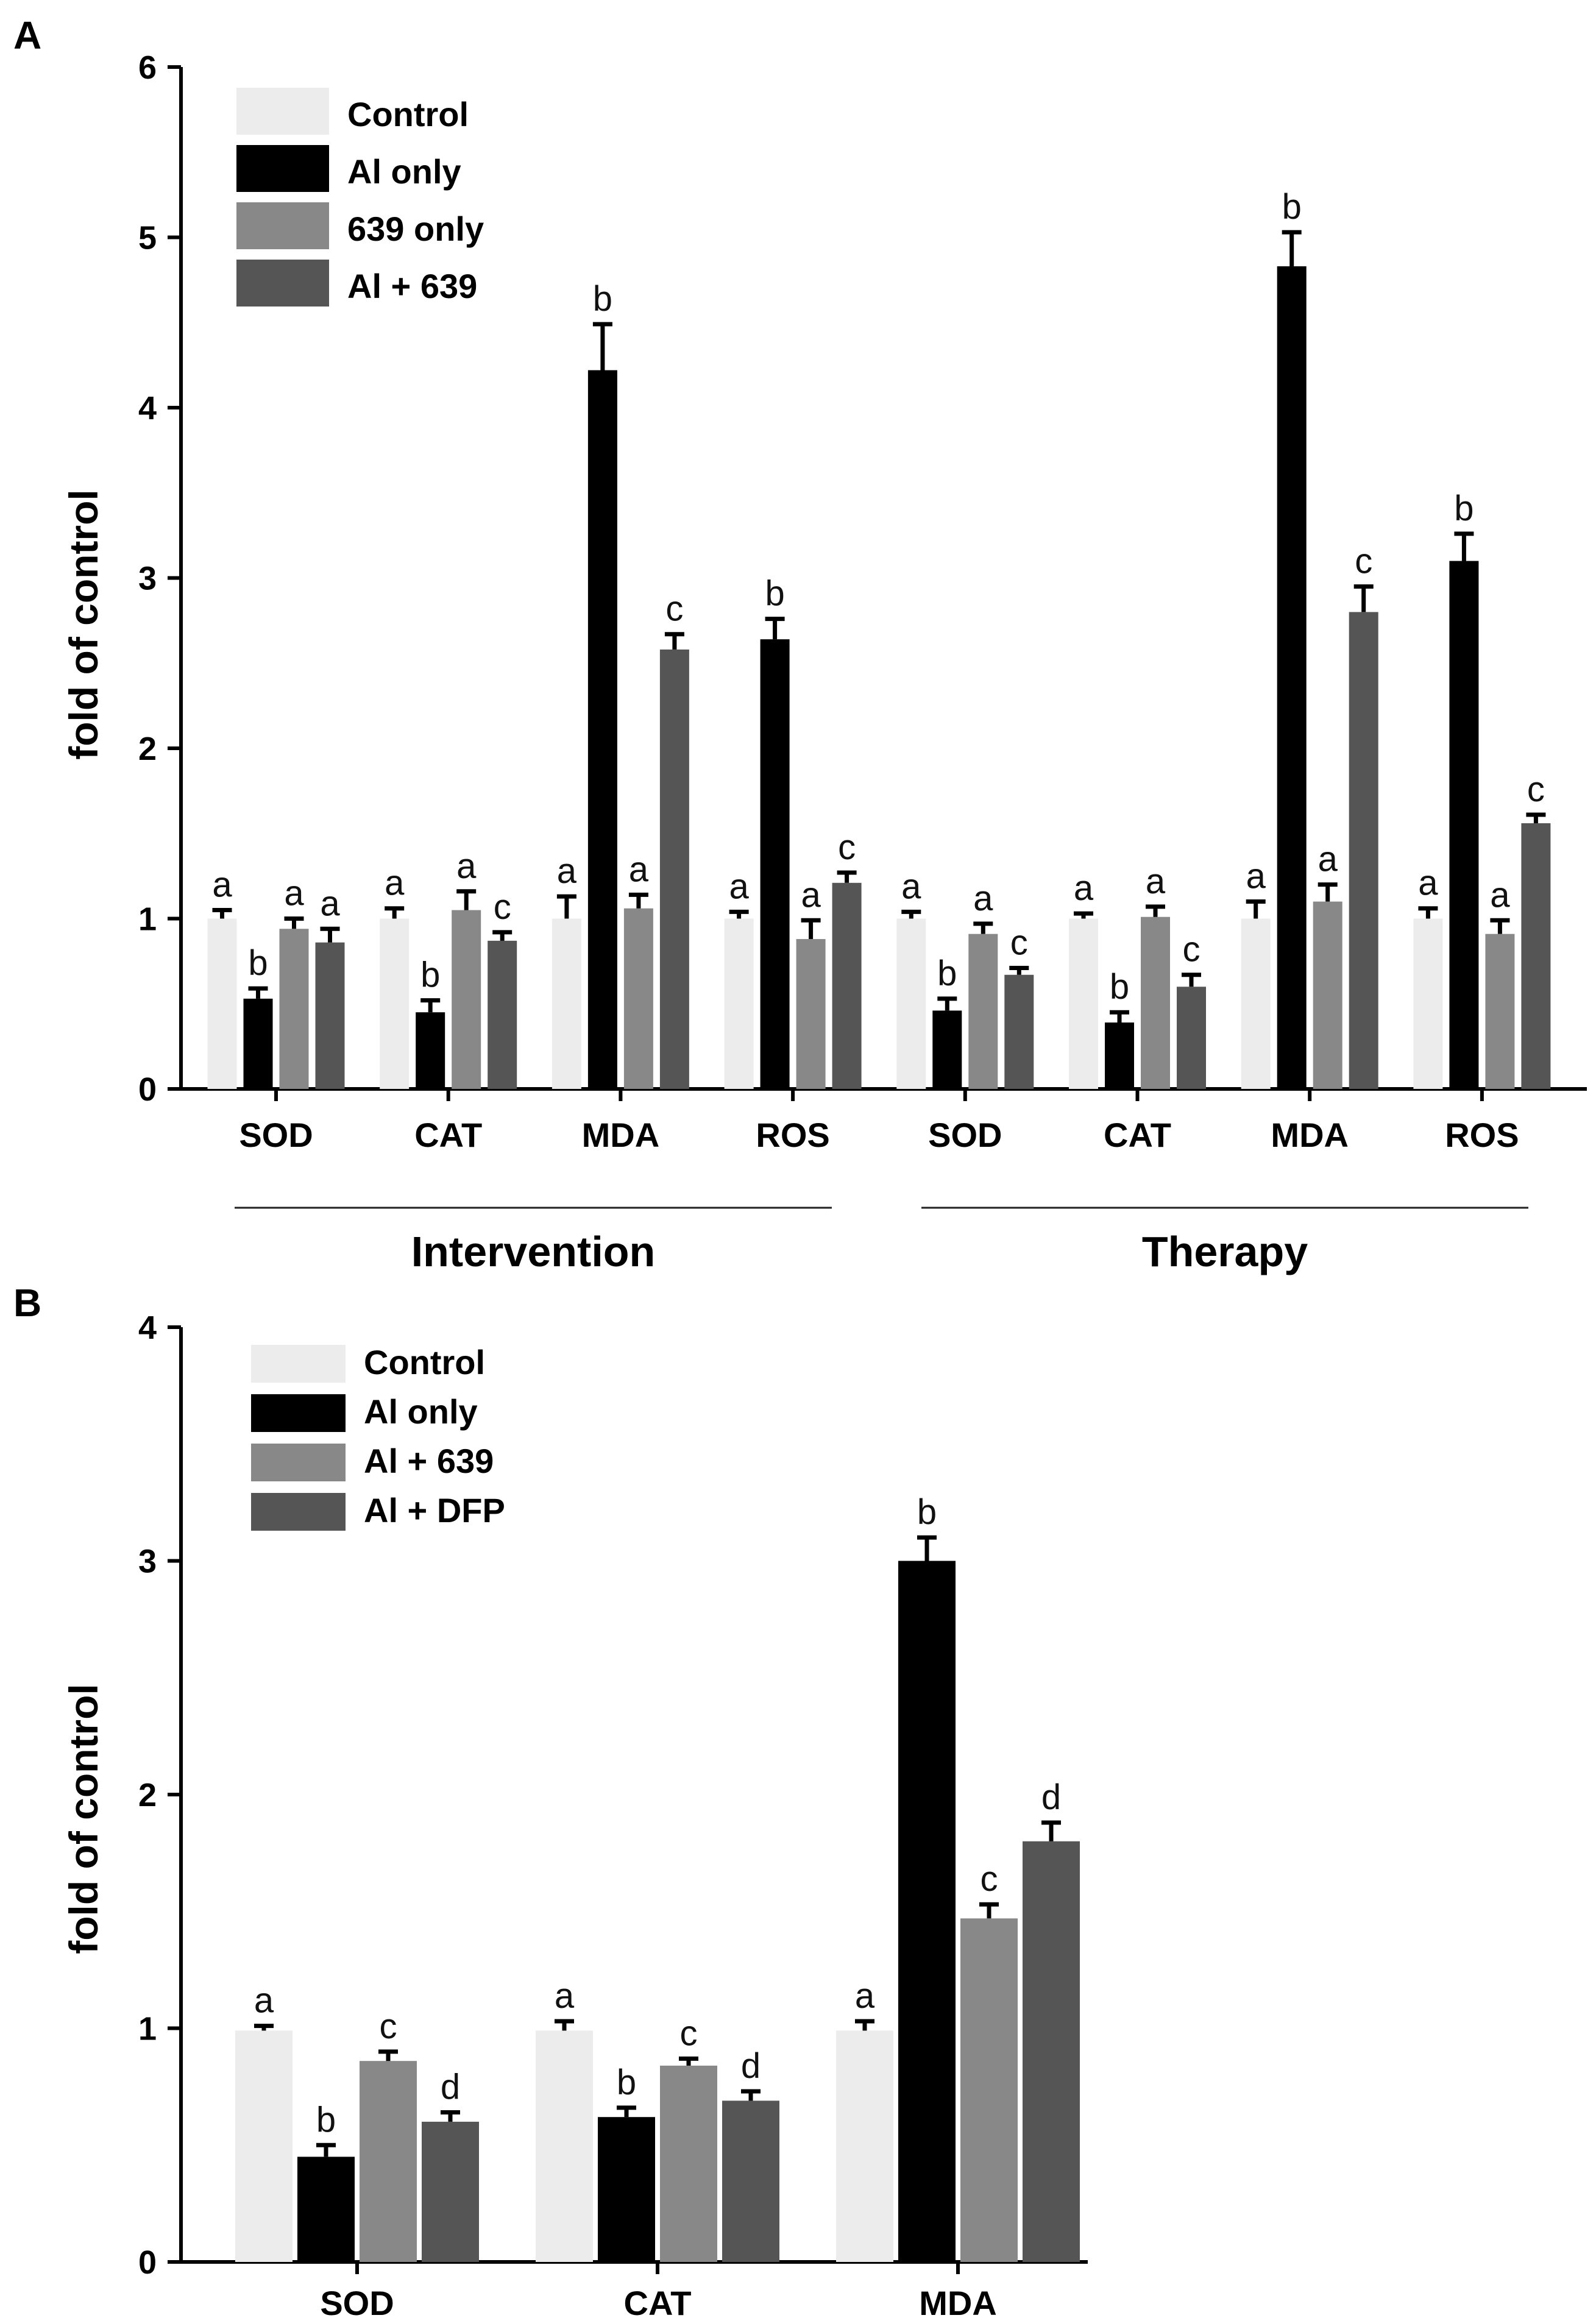 Image resolution: width=1596 pixels, height=2318 pixels. Describe the element at coordinates (1051, 2051) in the screenshot. I see `bar-al-dfp-mda` at that location.